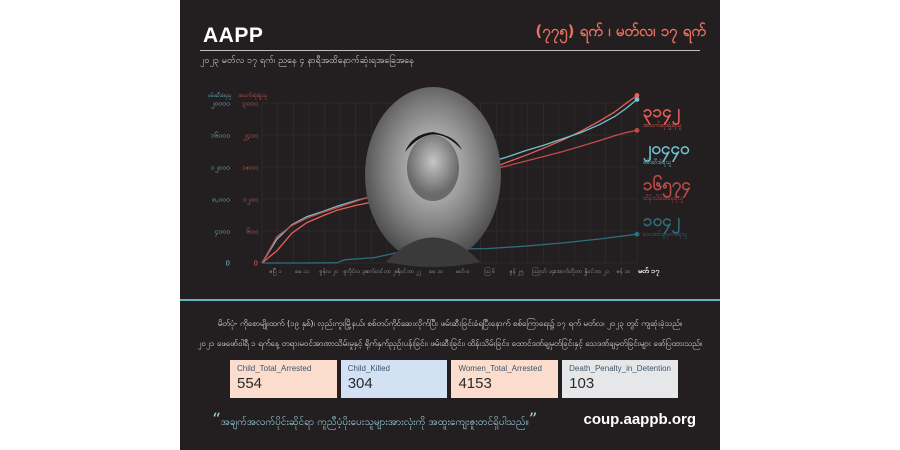  What do you see at coordinates (360, 383) in the screenshot?
I see `stat-value: 304` at bounding box center [360, 383].